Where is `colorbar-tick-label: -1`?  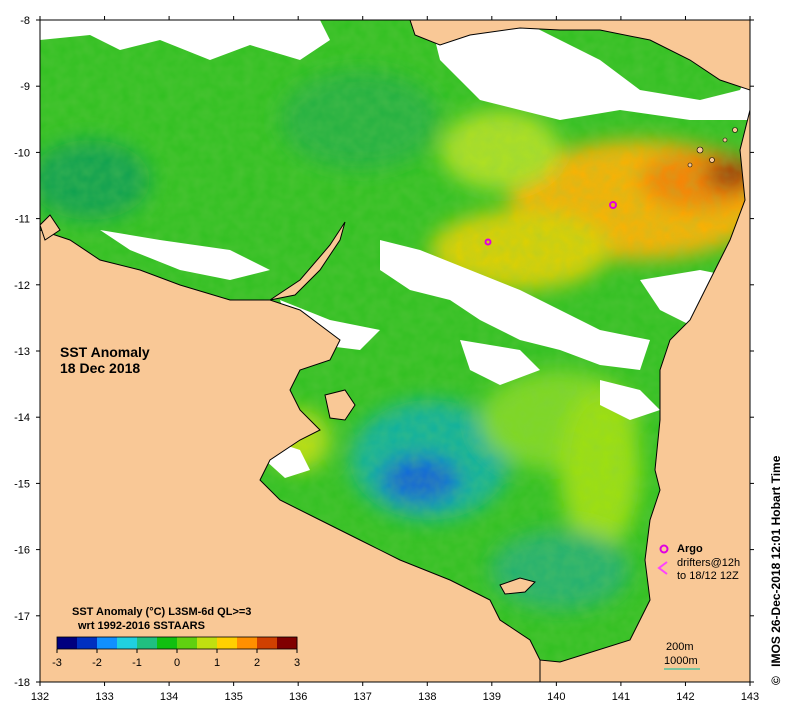 colorbar-tick-label: -1 is located at coordinates (137, 663).